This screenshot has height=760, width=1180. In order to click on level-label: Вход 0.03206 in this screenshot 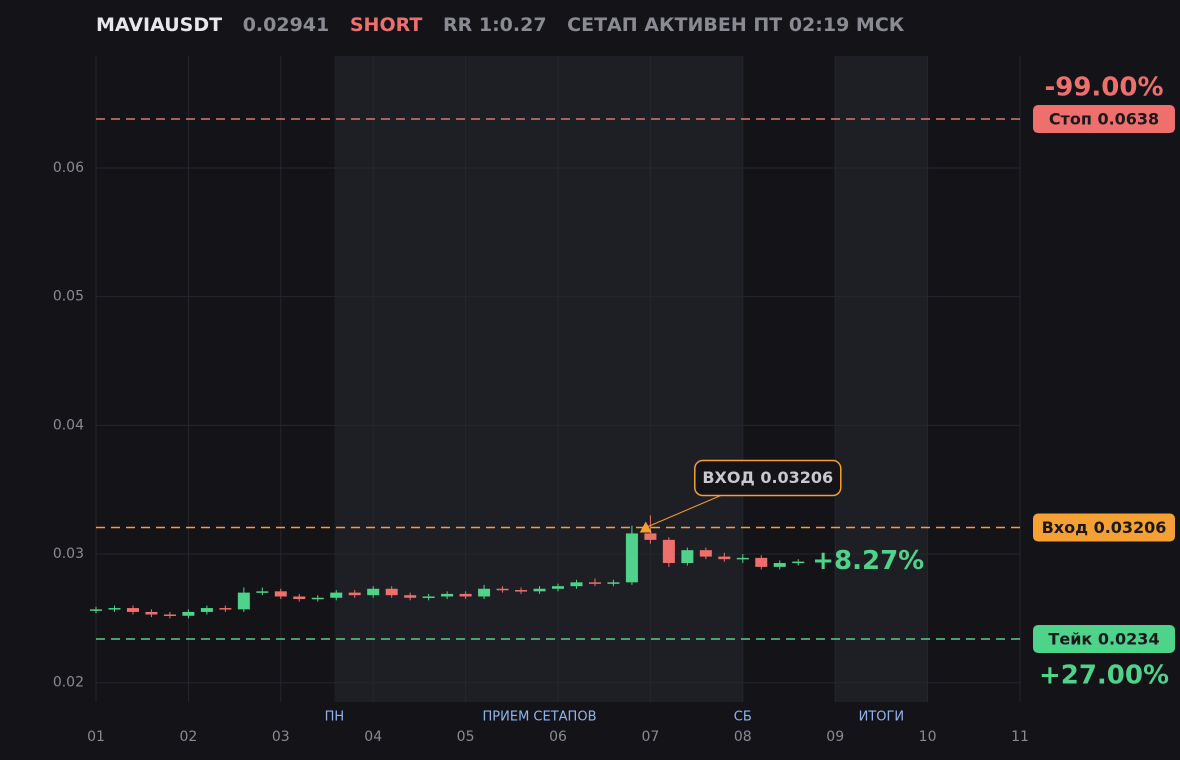, I will do `click(1104, 527)`.